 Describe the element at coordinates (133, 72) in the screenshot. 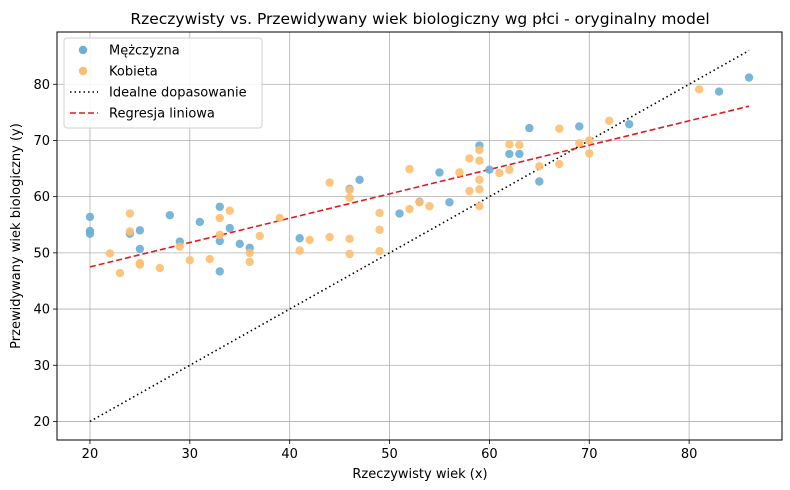

I see `legend-label: Kobieta` at that location.